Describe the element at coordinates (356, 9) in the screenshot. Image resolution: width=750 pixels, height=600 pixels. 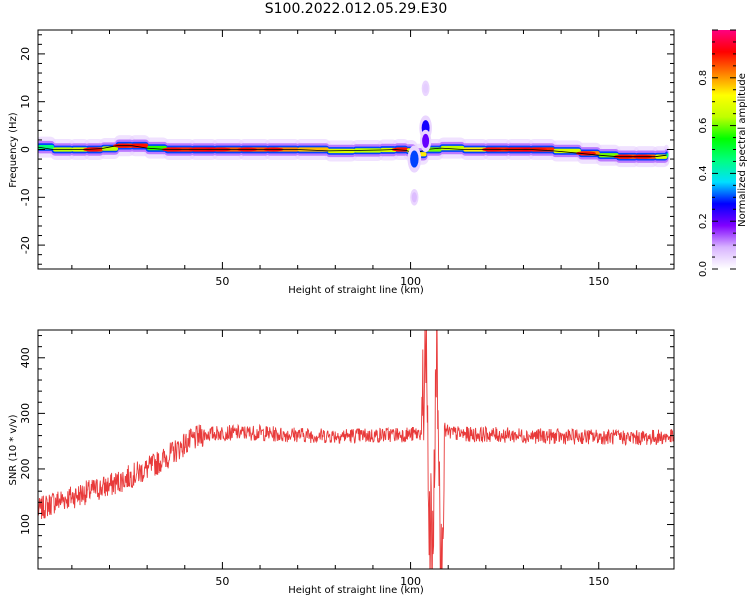
I see `chart-title: S100.2022.012.05.29.E30` at that location.